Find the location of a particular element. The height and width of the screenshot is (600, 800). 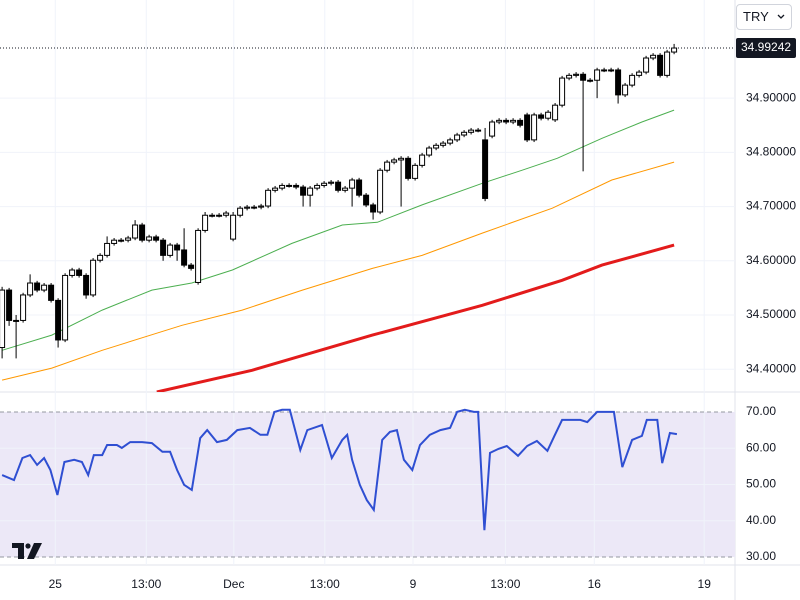

logo is located at coordinates (27, 551).